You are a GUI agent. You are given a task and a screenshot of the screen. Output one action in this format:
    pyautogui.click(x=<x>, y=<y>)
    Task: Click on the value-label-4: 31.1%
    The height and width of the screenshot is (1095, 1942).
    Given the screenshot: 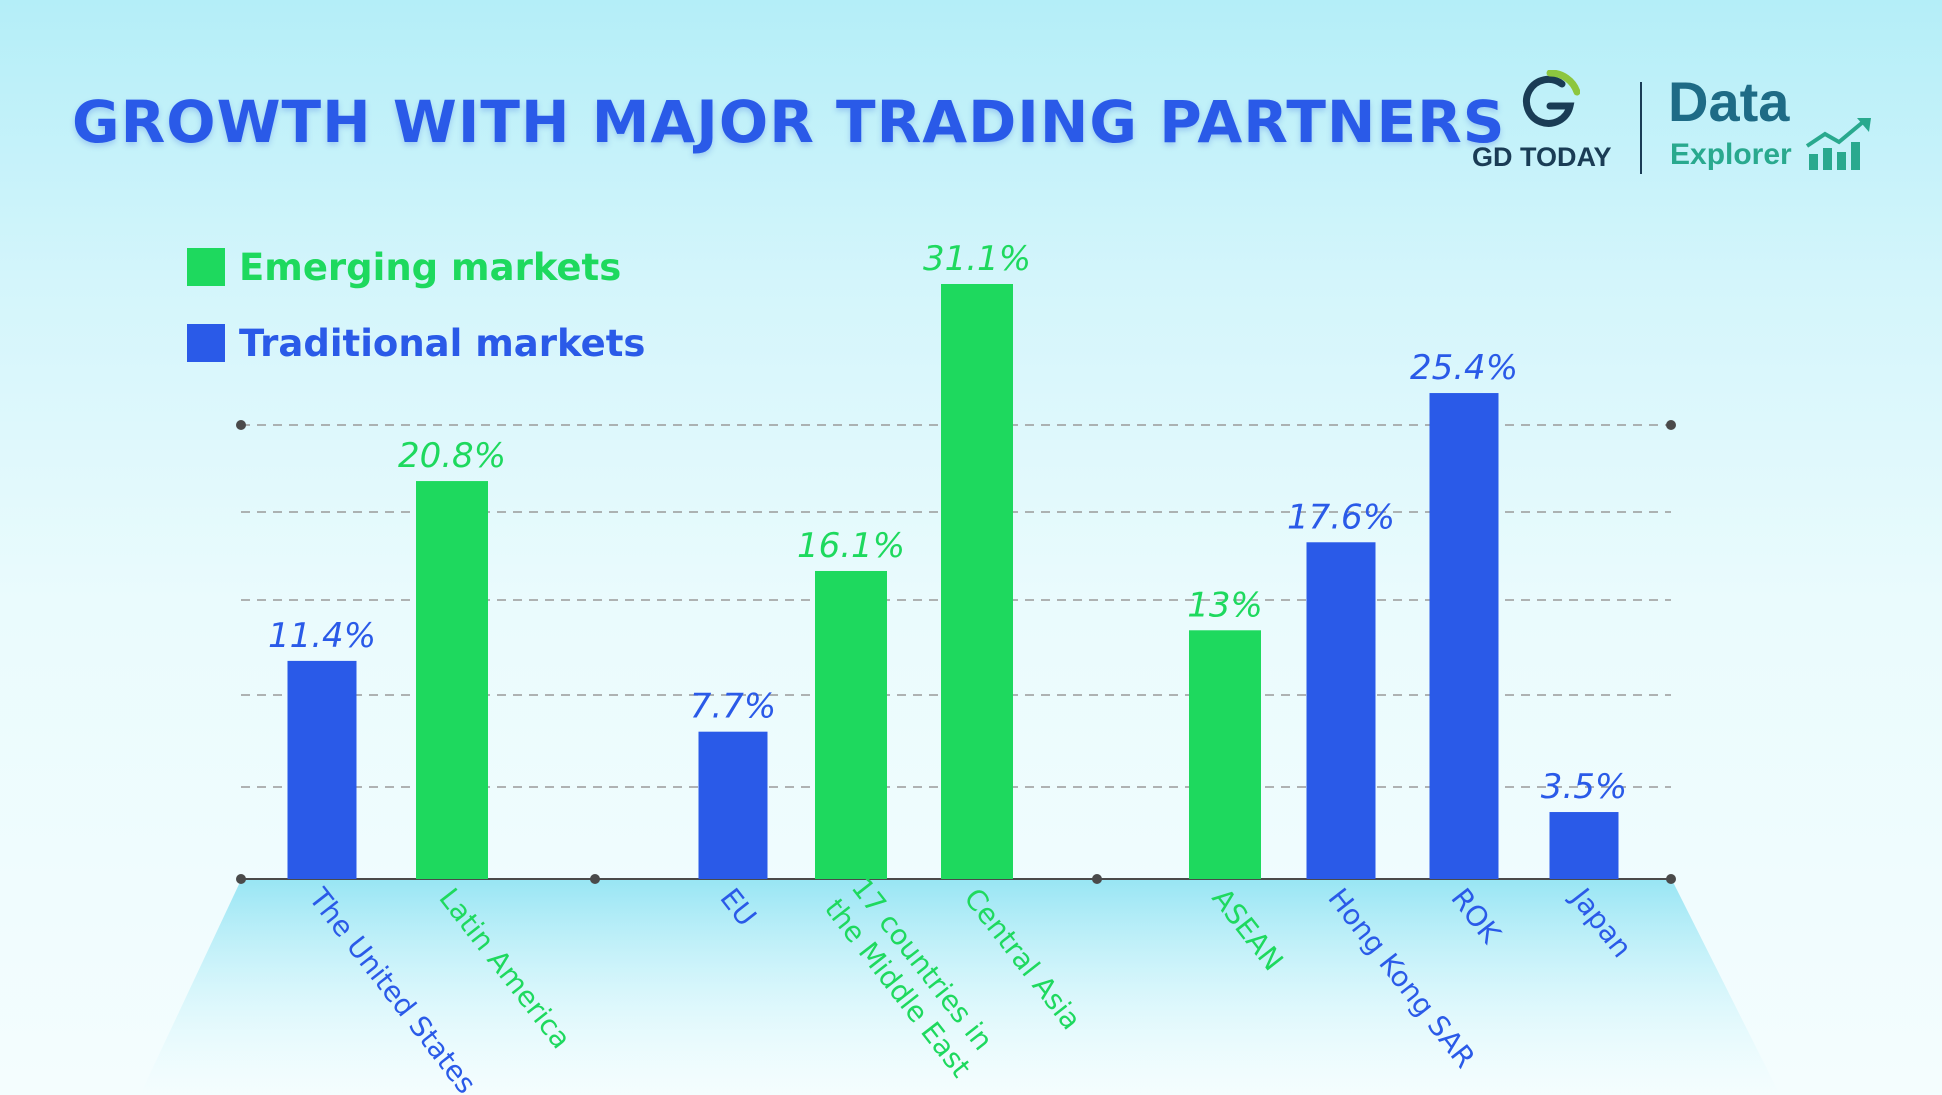 What is the action you would take?
    pyautogui.click(x=977, y=259)
    